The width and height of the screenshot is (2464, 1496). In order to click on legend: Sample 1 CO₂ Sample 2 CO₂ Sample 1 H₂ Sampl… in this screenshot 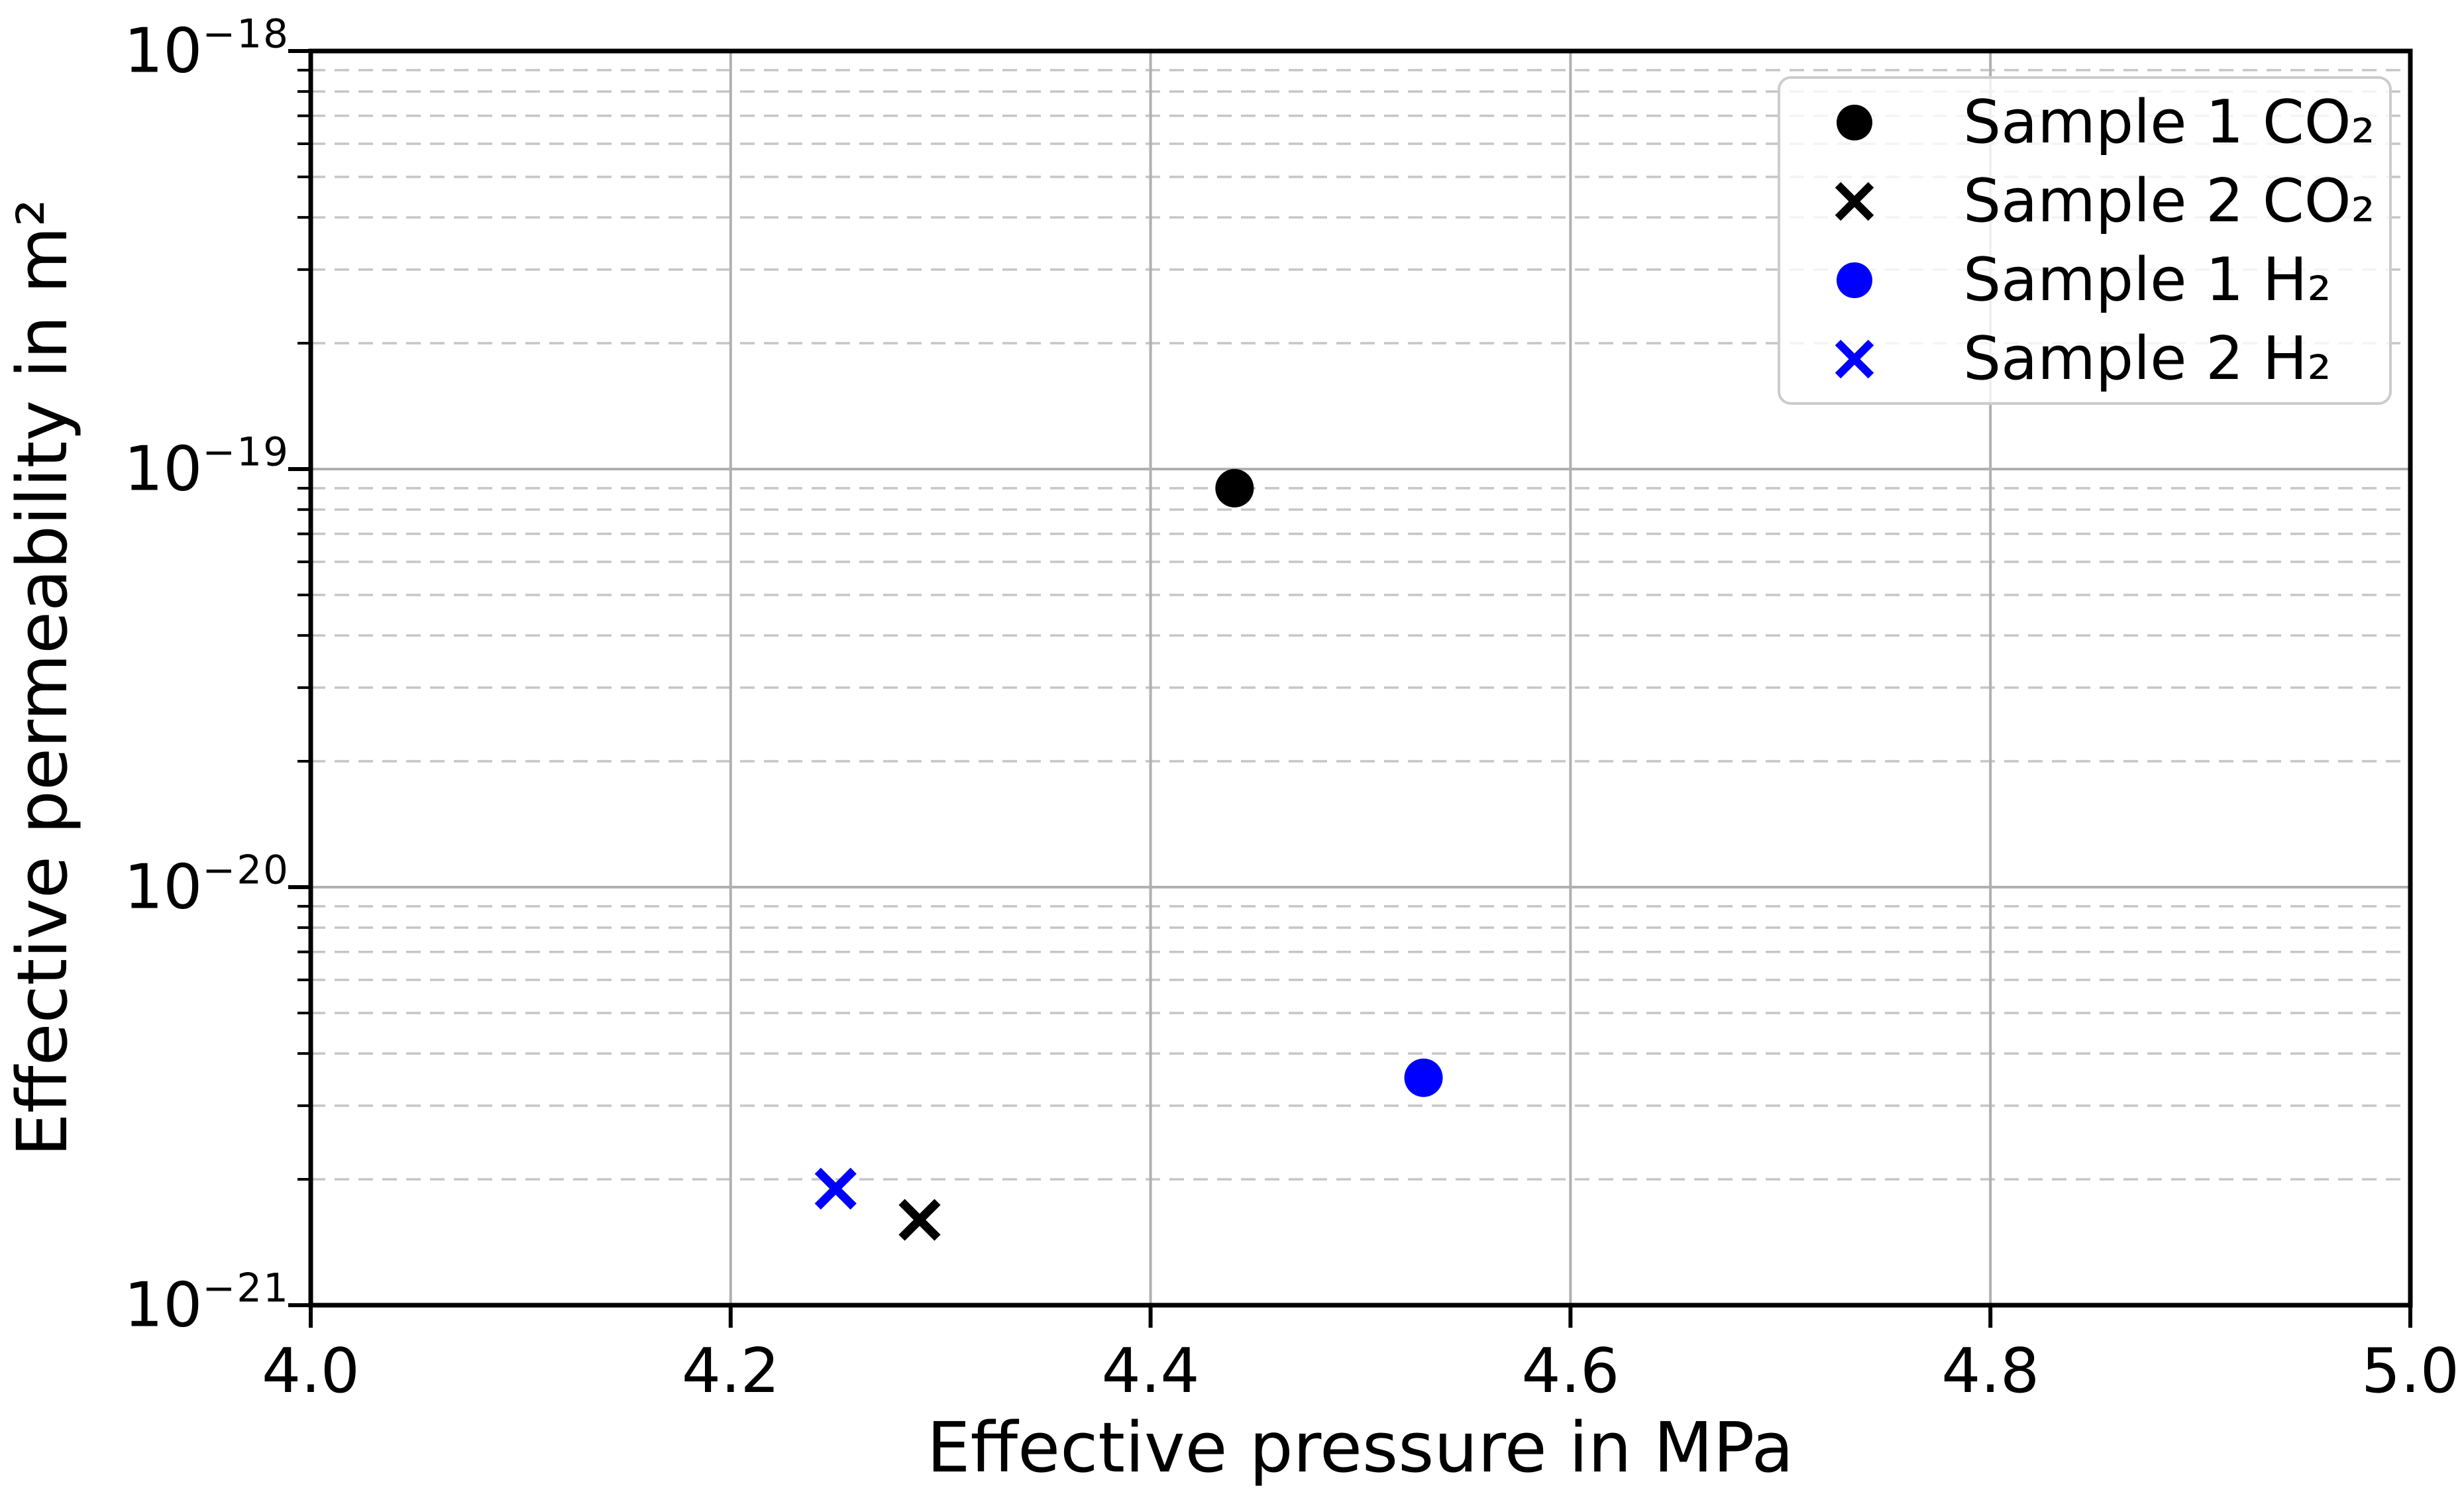, I will do `click(2085, 240)`.